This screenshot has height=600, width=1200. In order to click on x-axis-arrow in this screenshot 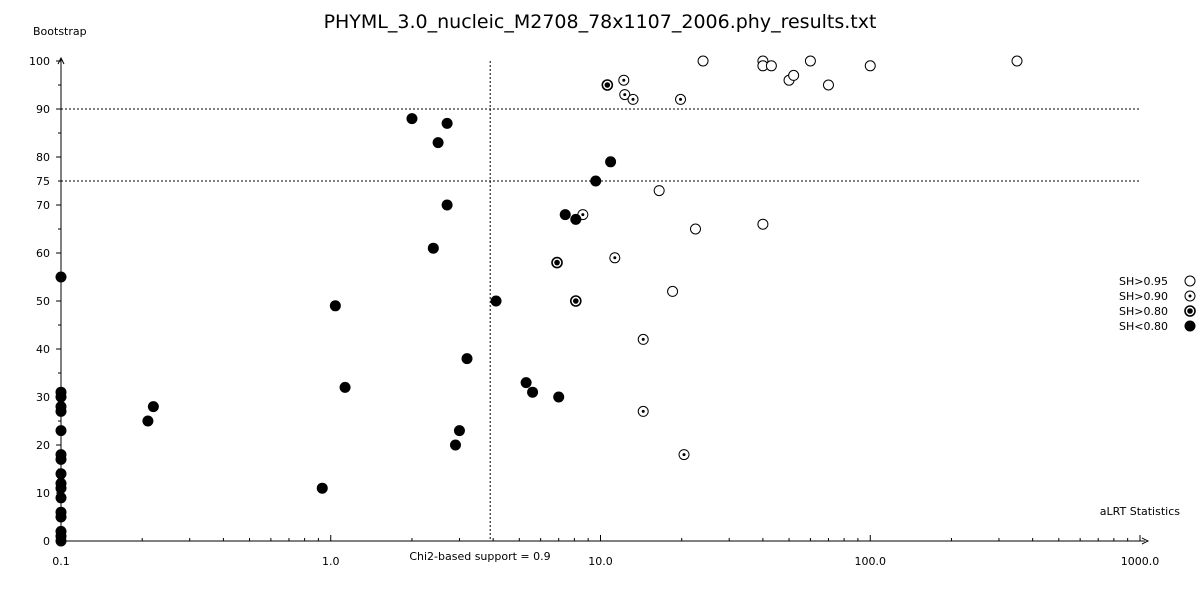, I will do `click(1145, 541)`.